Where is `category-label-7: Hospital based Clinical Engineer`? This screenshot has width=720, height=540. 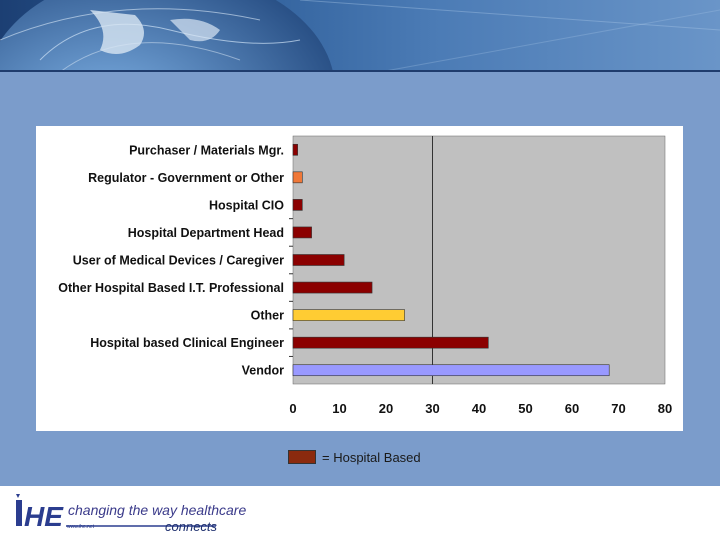
category-label-7: Hospital based Clinical Engineer is located at coordinates (187, 343).